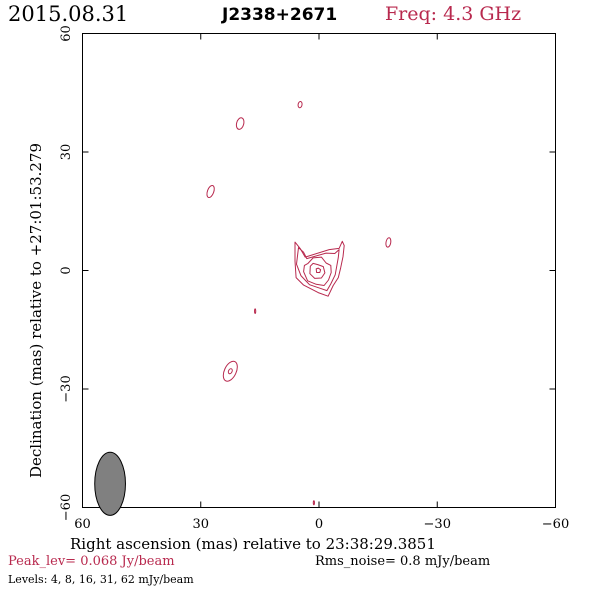  Describe the element at coordinates (200, 524) in the screenshot. I see `x-tick-label: 30` at that location.